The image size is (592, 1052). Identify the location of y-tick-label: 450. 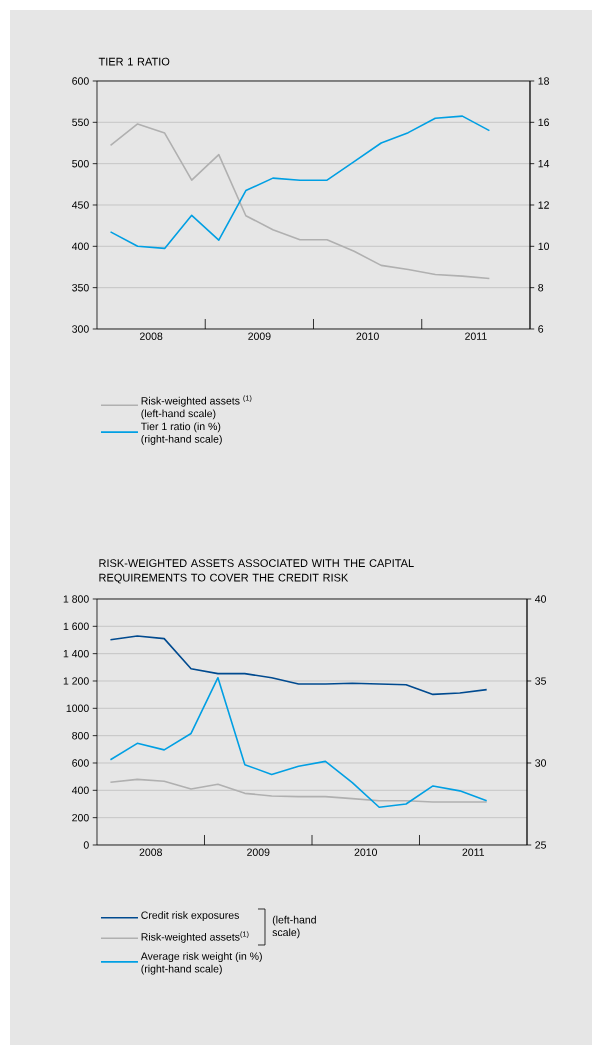
(80, 205).